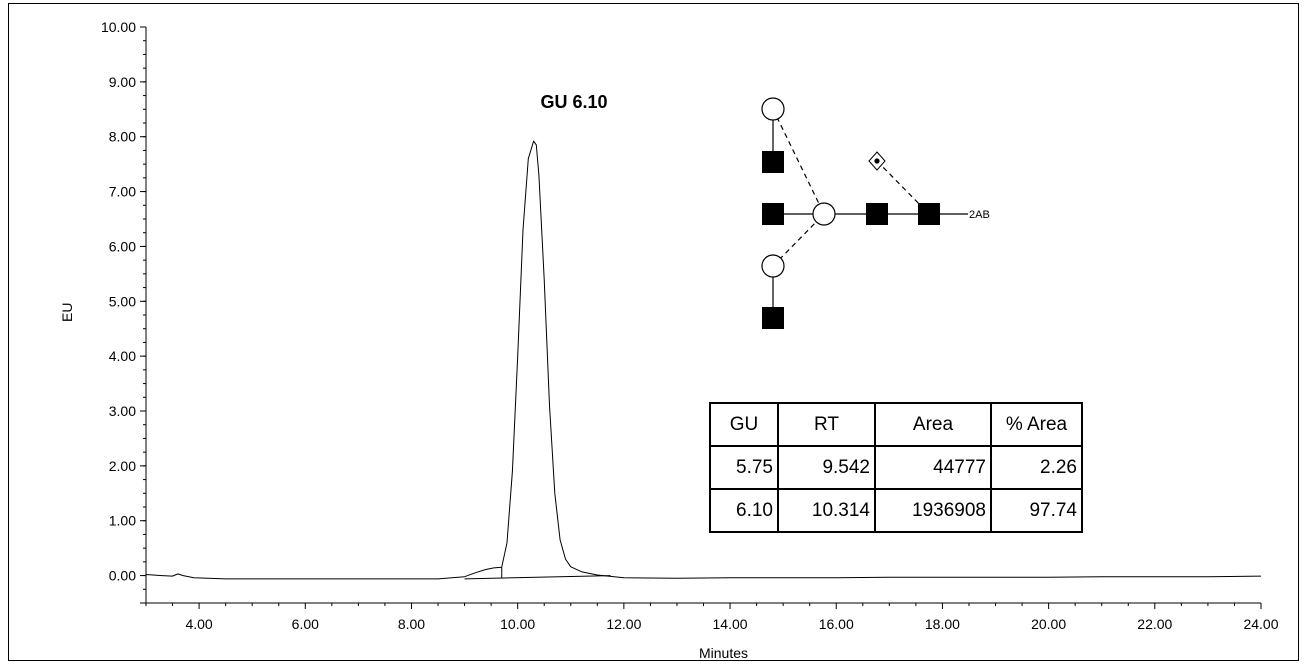 The height and width of the screenshot is (665, 1307). What do you see at coordinates (744, 424) in the screenshot?
I see `table-header: GU` at bounding box center [744, 424].